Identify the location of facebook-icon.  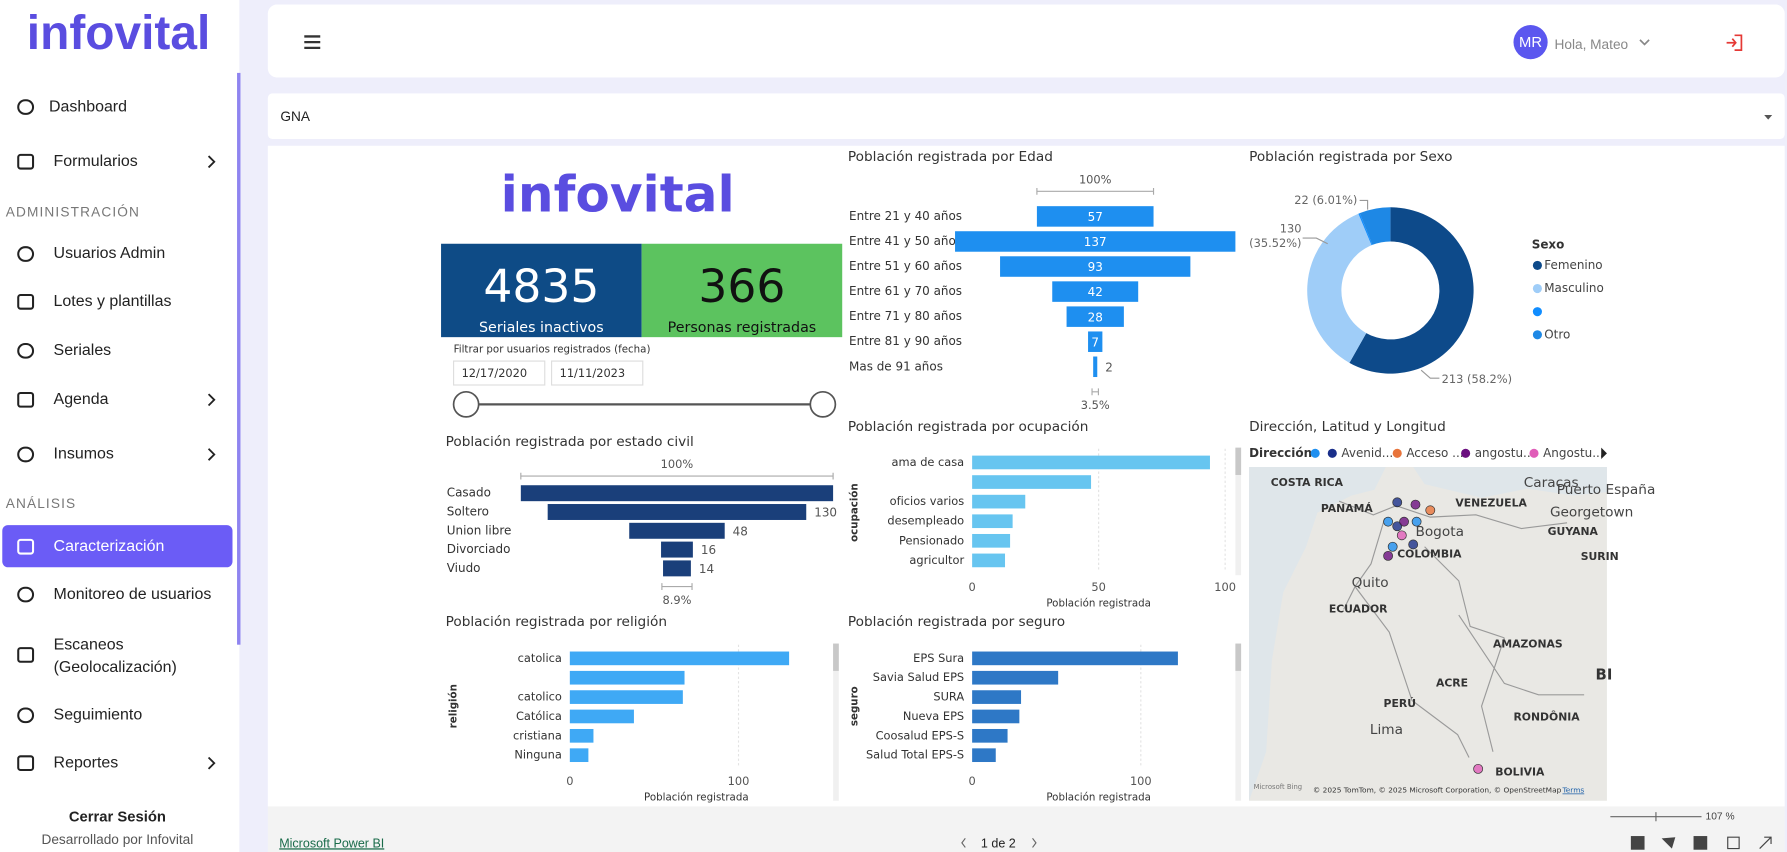
(1637, 843).